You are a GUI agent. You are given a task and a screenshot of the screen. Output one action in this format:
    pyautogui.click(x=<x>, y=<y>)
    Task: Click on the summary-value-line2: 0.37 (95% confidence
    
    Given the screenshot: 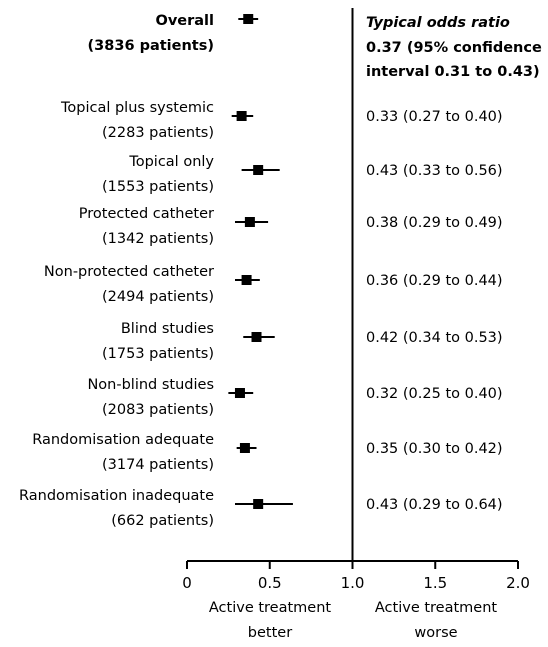 What is the action you would take?
    pyautogui.click(x=454, y=48)
    